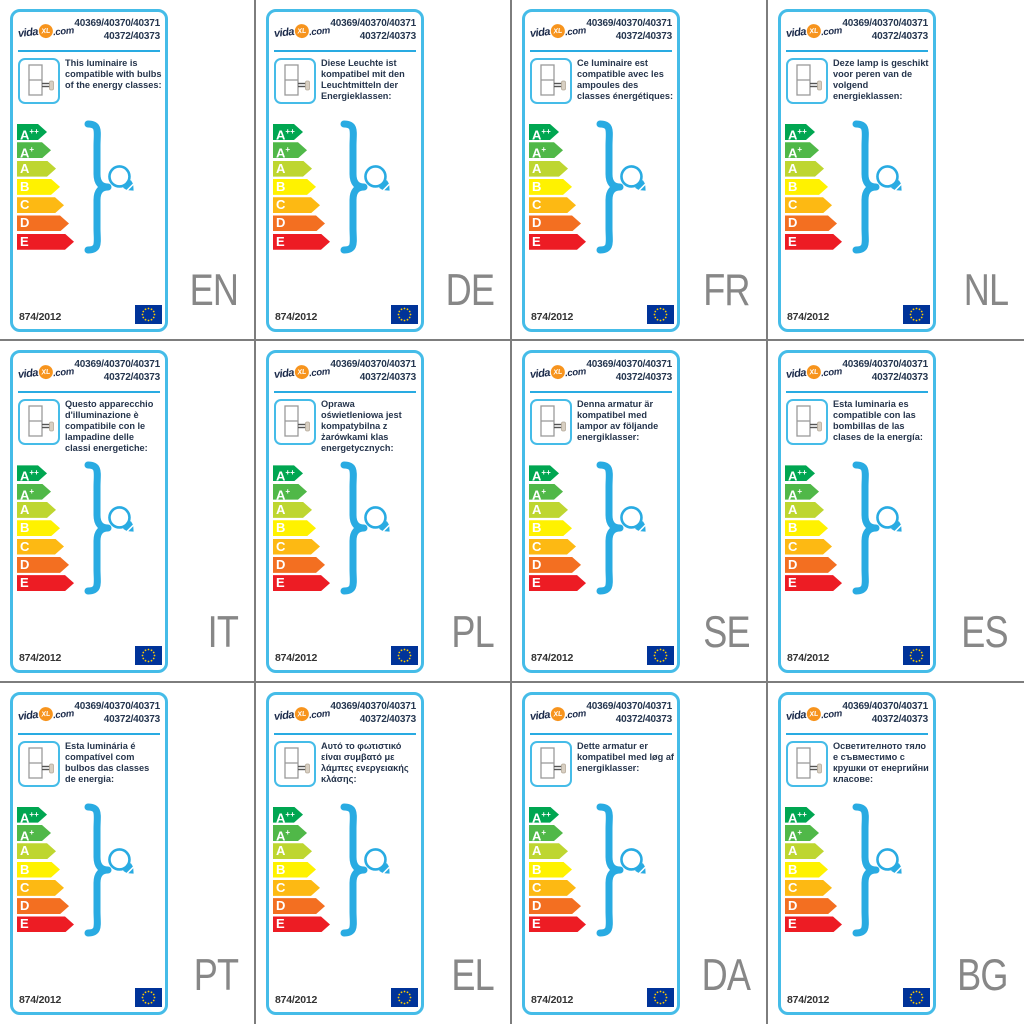 The height and width of the screenshot is (1024, 1024). What do you see at coordinates (986, 290) in the screenshot?
I see `language-code-text: NL` at bounding box center [986, 290].